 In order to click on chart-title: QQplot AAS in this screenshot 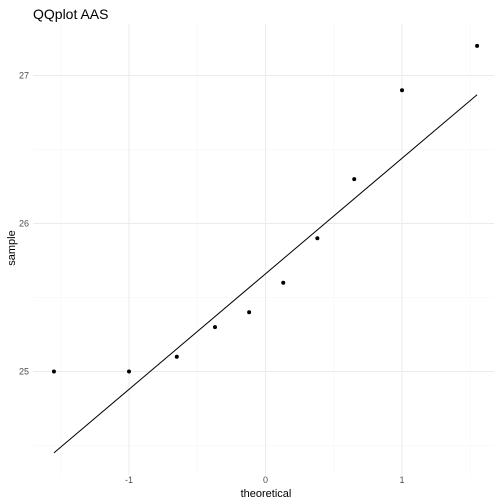, I will do `click(70, 14)`.